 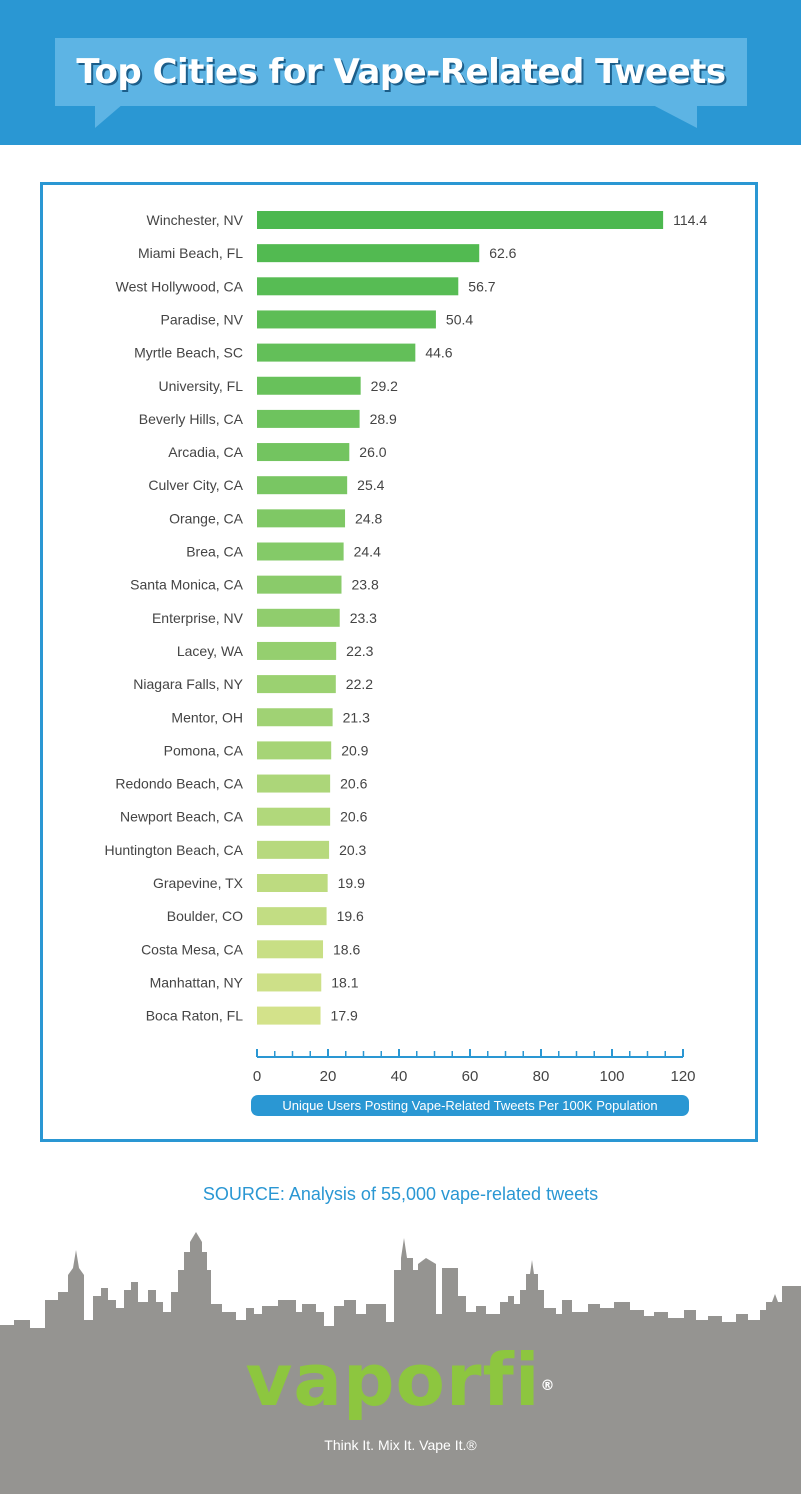 What do you see at coordinates (109, 116) in the screenshot?
I see `title-bubble-tail-left` at bounding box center [109, 116].